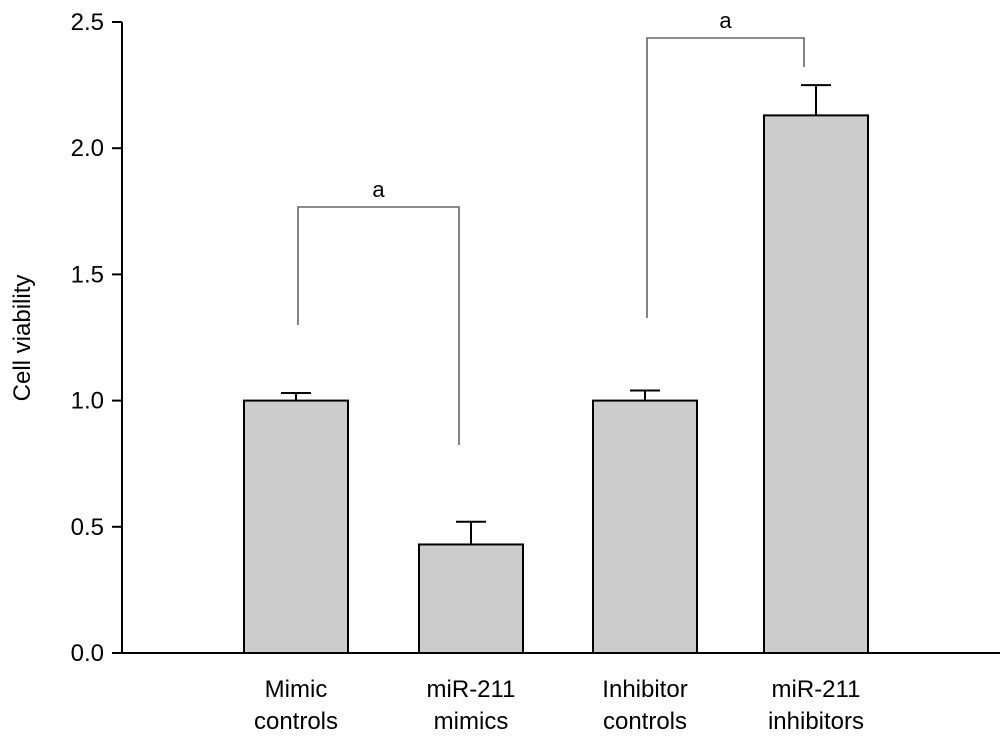 The width and height of the screenshot is (1004, 747). I want to click on y-axis-title: Cell viability, so click(22, 338).